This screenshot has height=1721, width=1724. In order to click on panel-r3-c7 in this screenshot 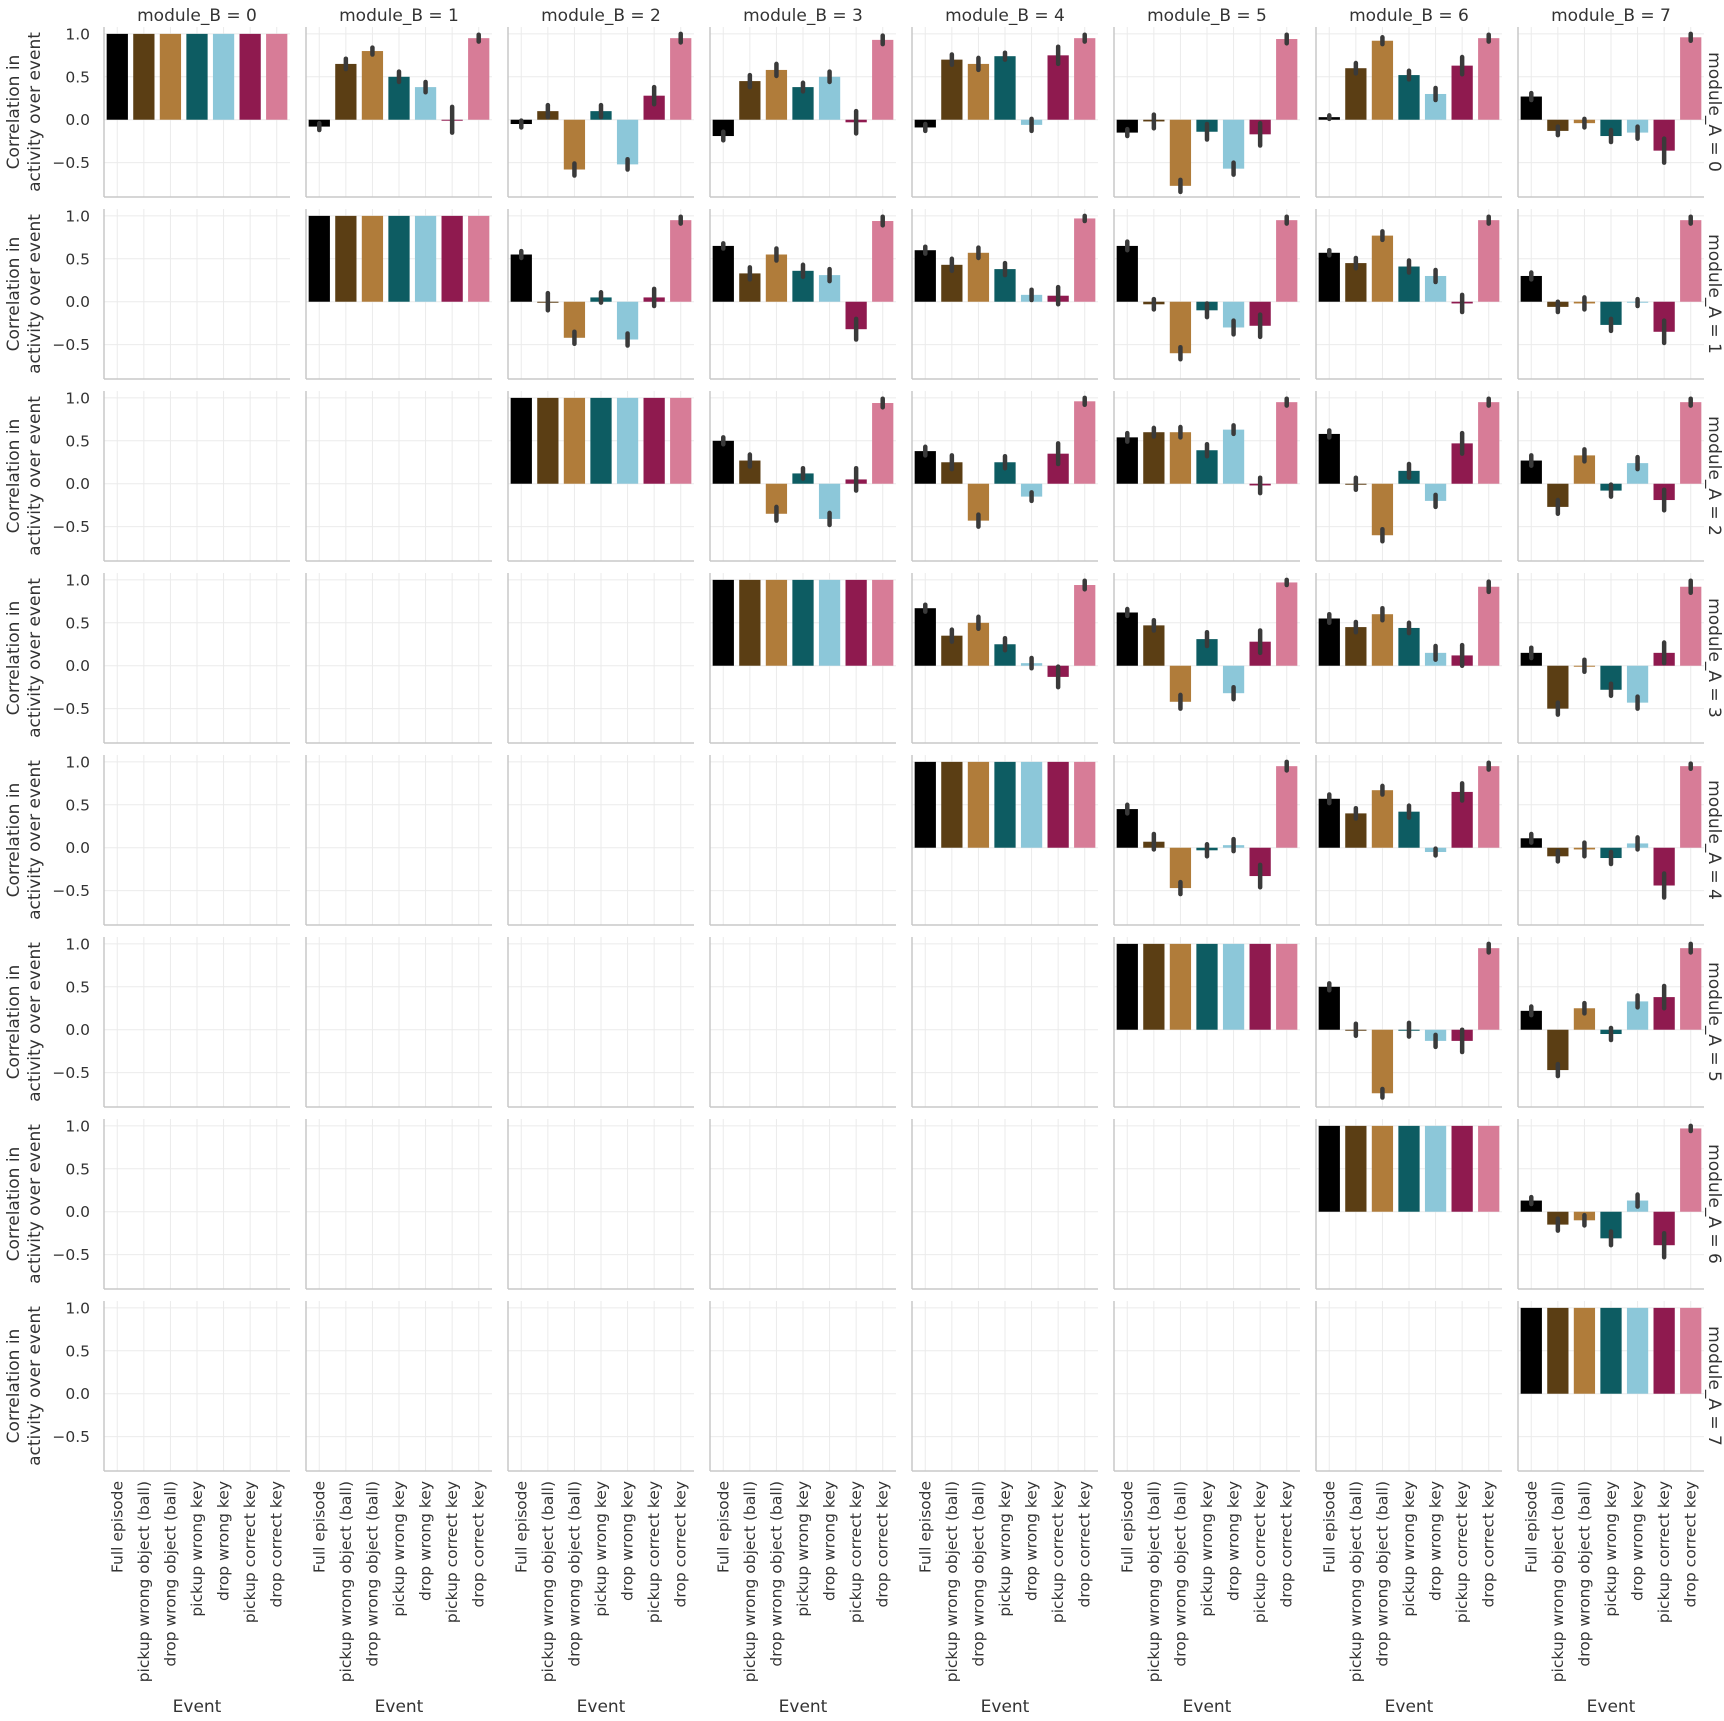, I will do `click(1610, 658)`.